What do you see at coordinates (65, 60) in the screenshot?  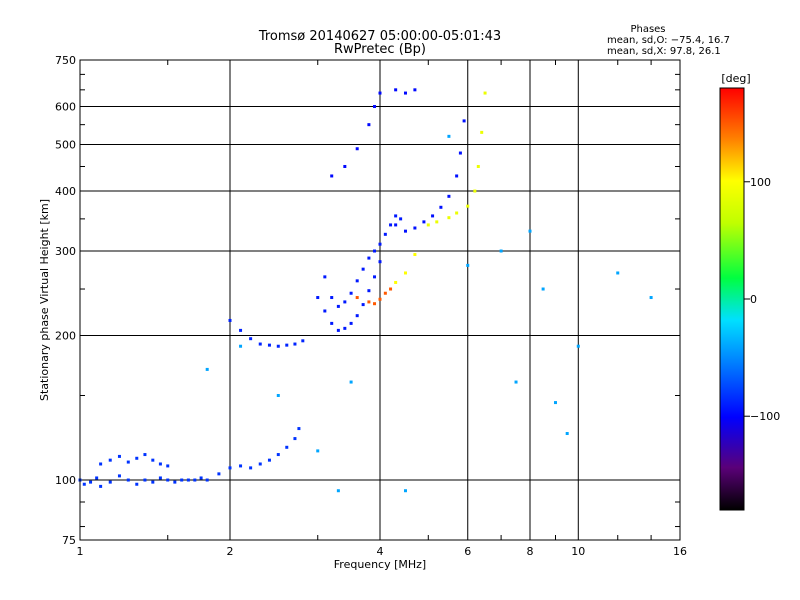 I see `y-tick-label: 750` at bounding box center [65, 60].